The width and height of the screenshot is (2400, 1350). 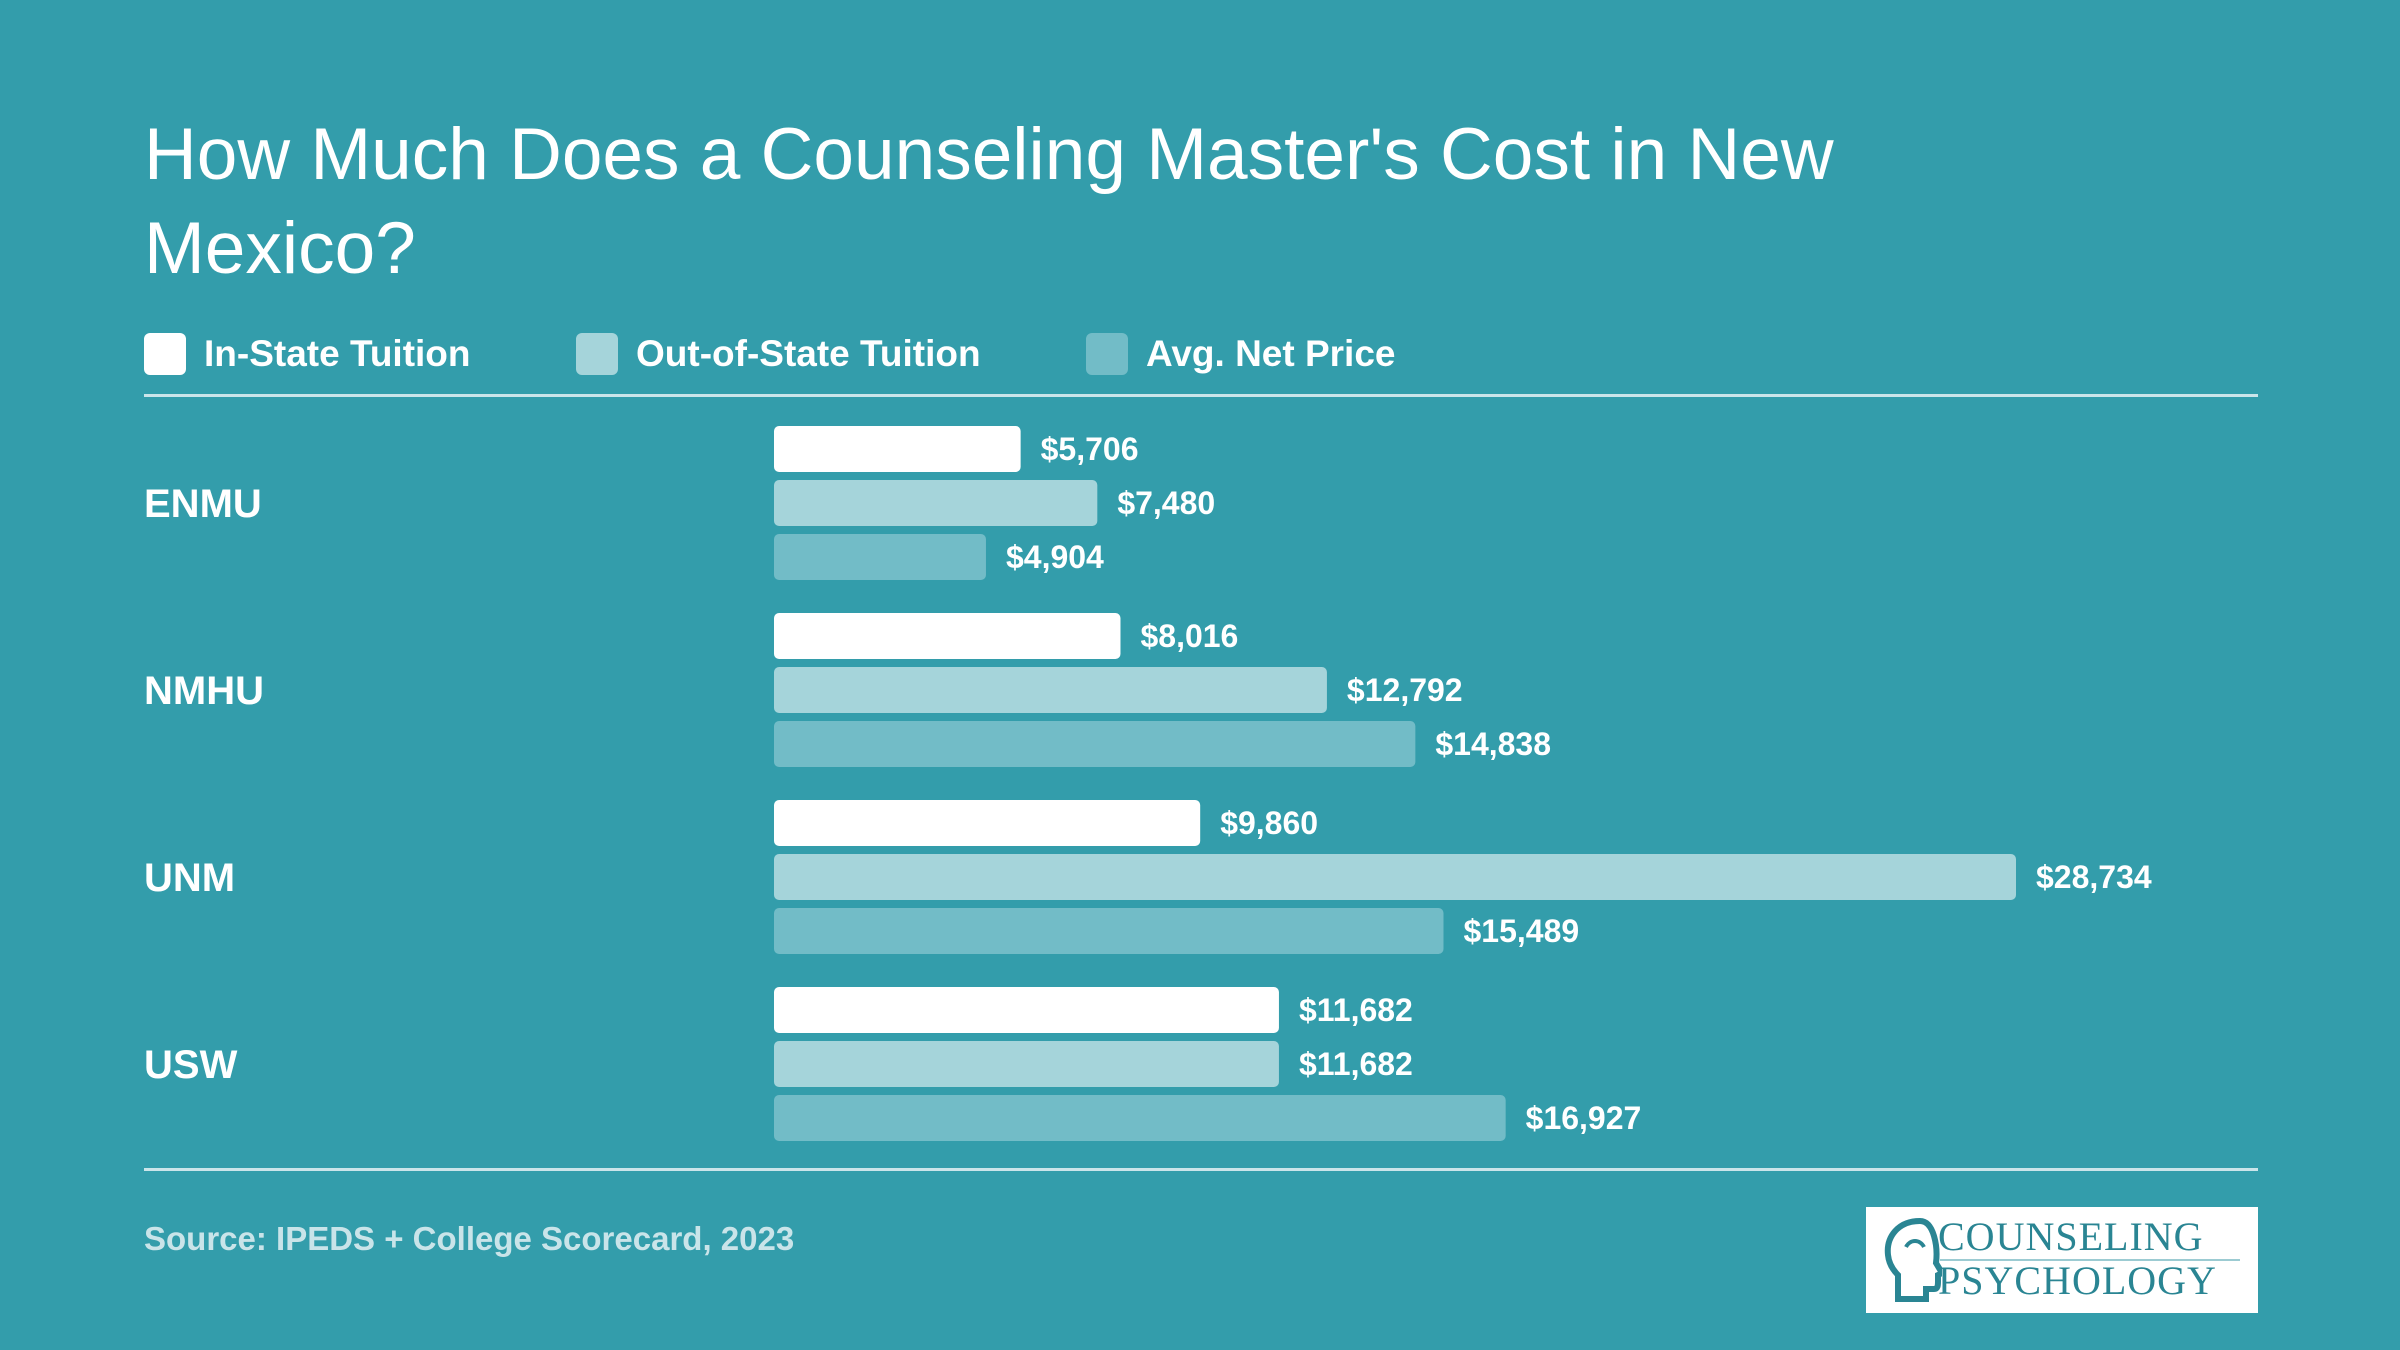 I want to click on bar-usw-in-state, so click(x=1026, y=1010).